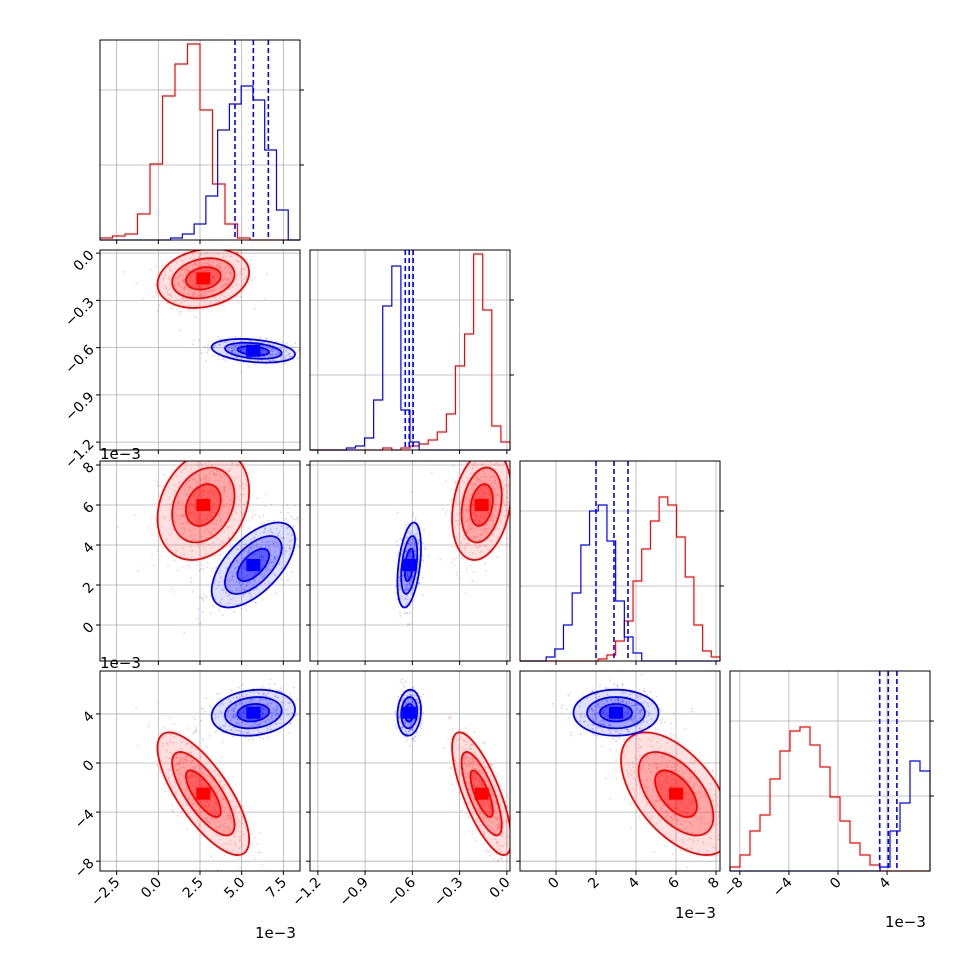  What do you see at coordinates (885, 883) in the screenshot?
I see `x-tick-label: 4` at bounding box center [885, 883].